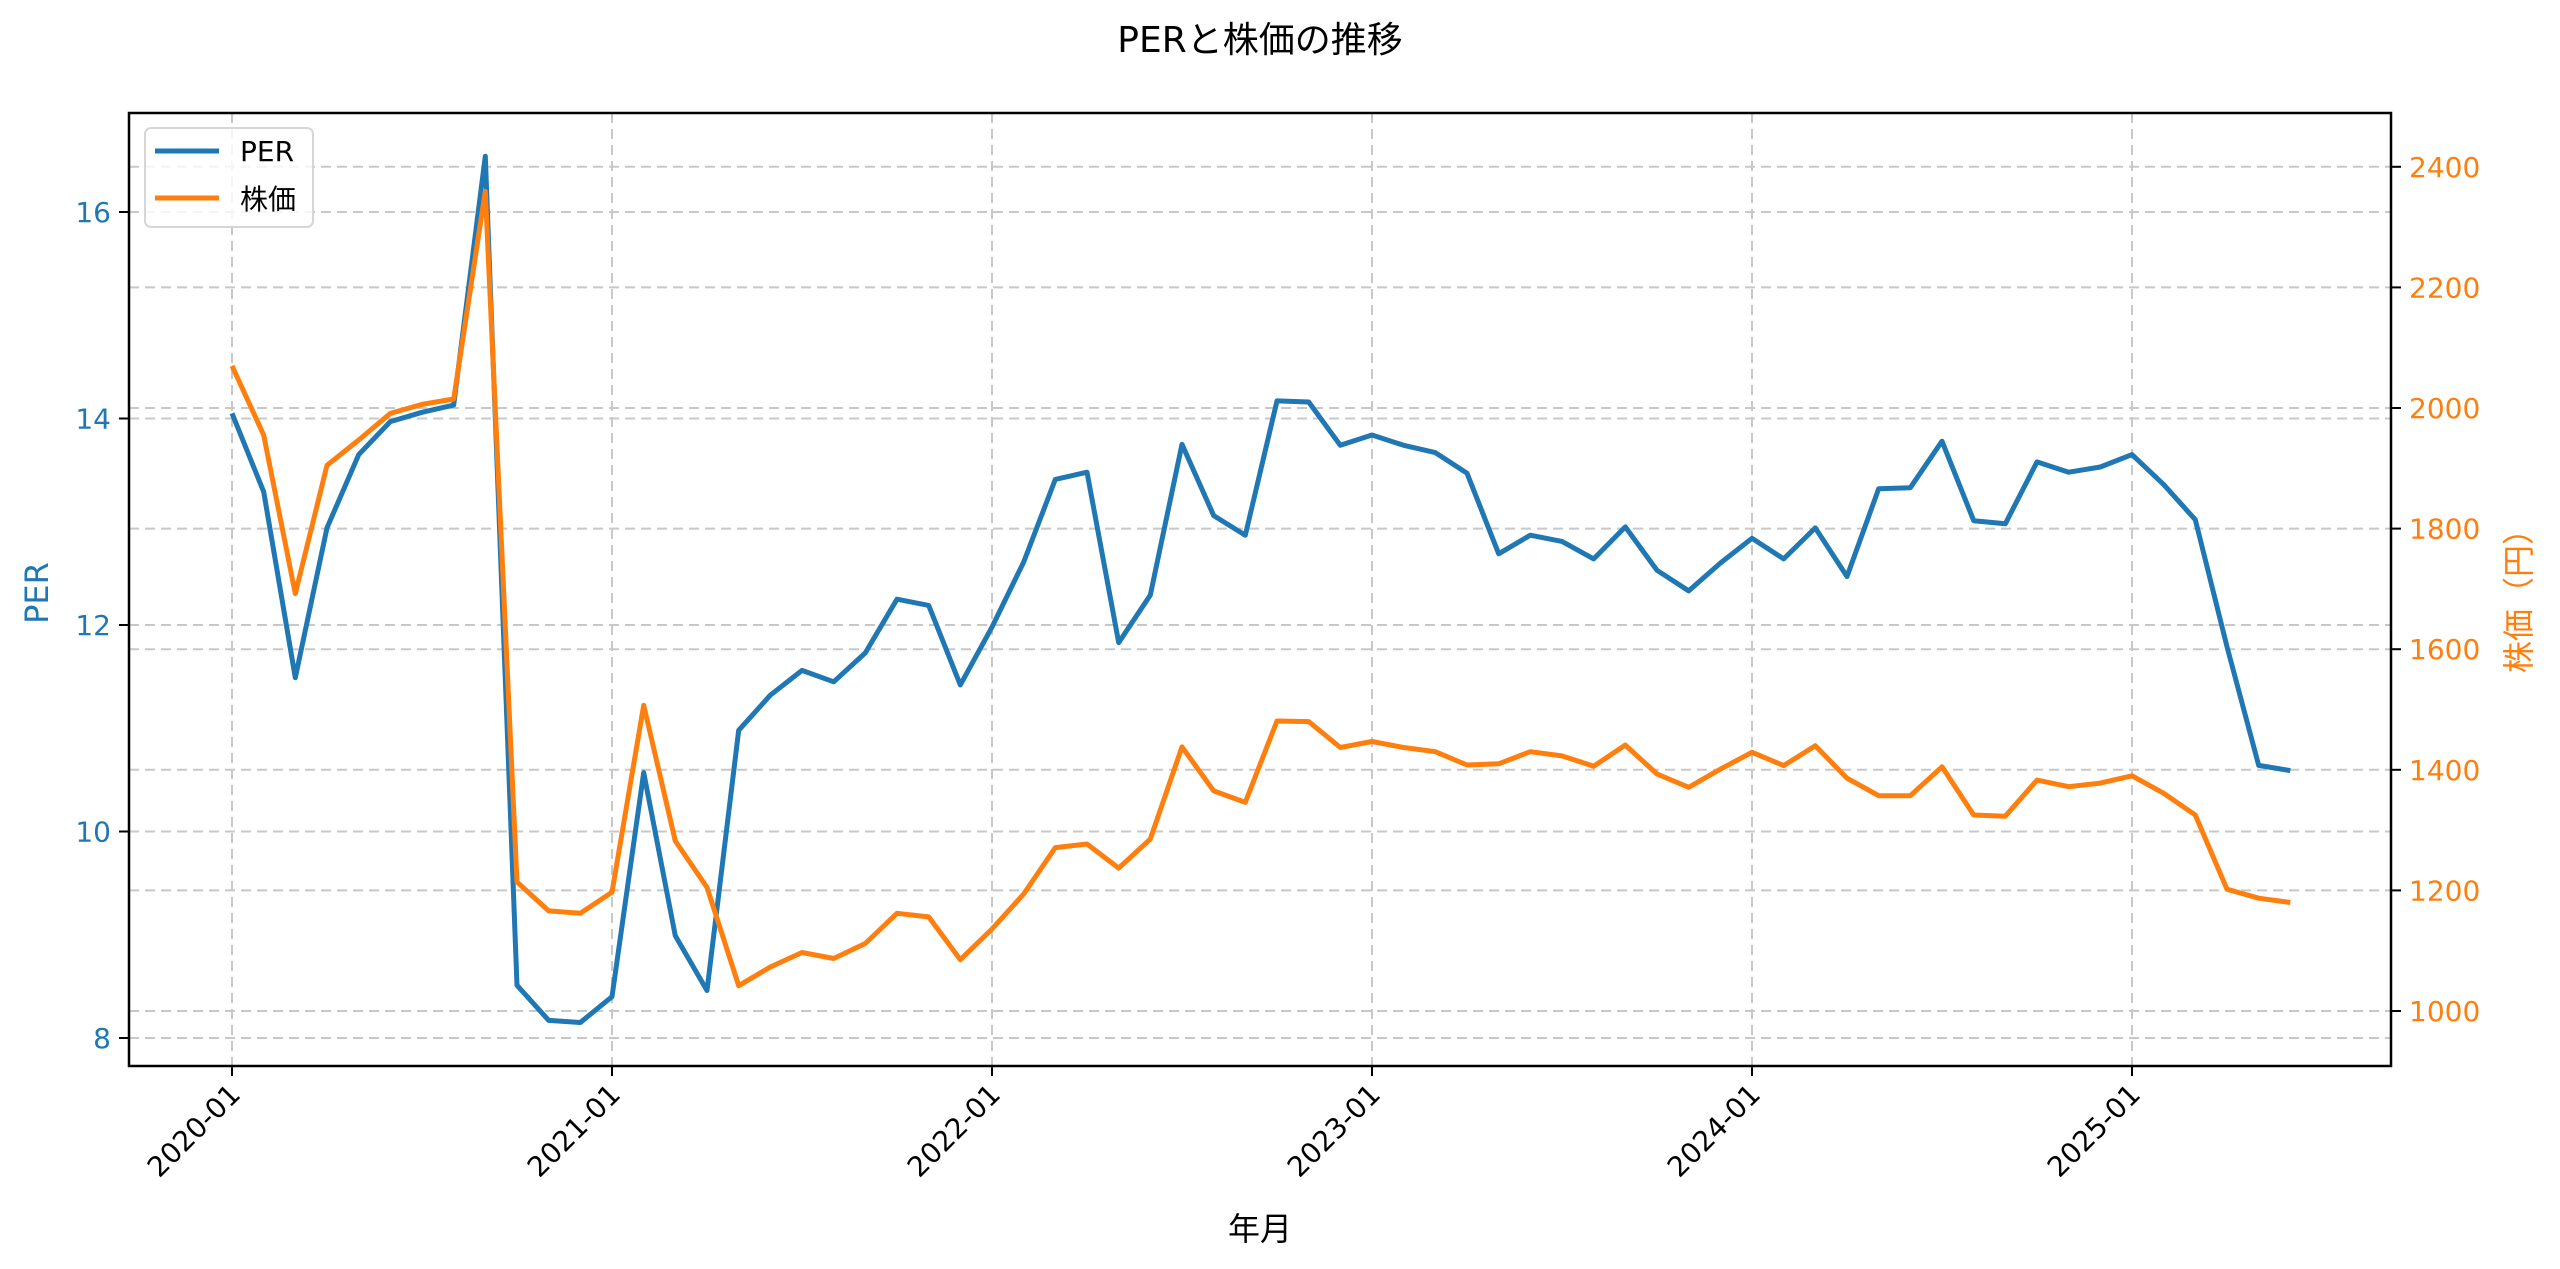 This screenshot has height=1269, width=2560. I want to click on left-y-axis-label: PER, so click(37, 593).